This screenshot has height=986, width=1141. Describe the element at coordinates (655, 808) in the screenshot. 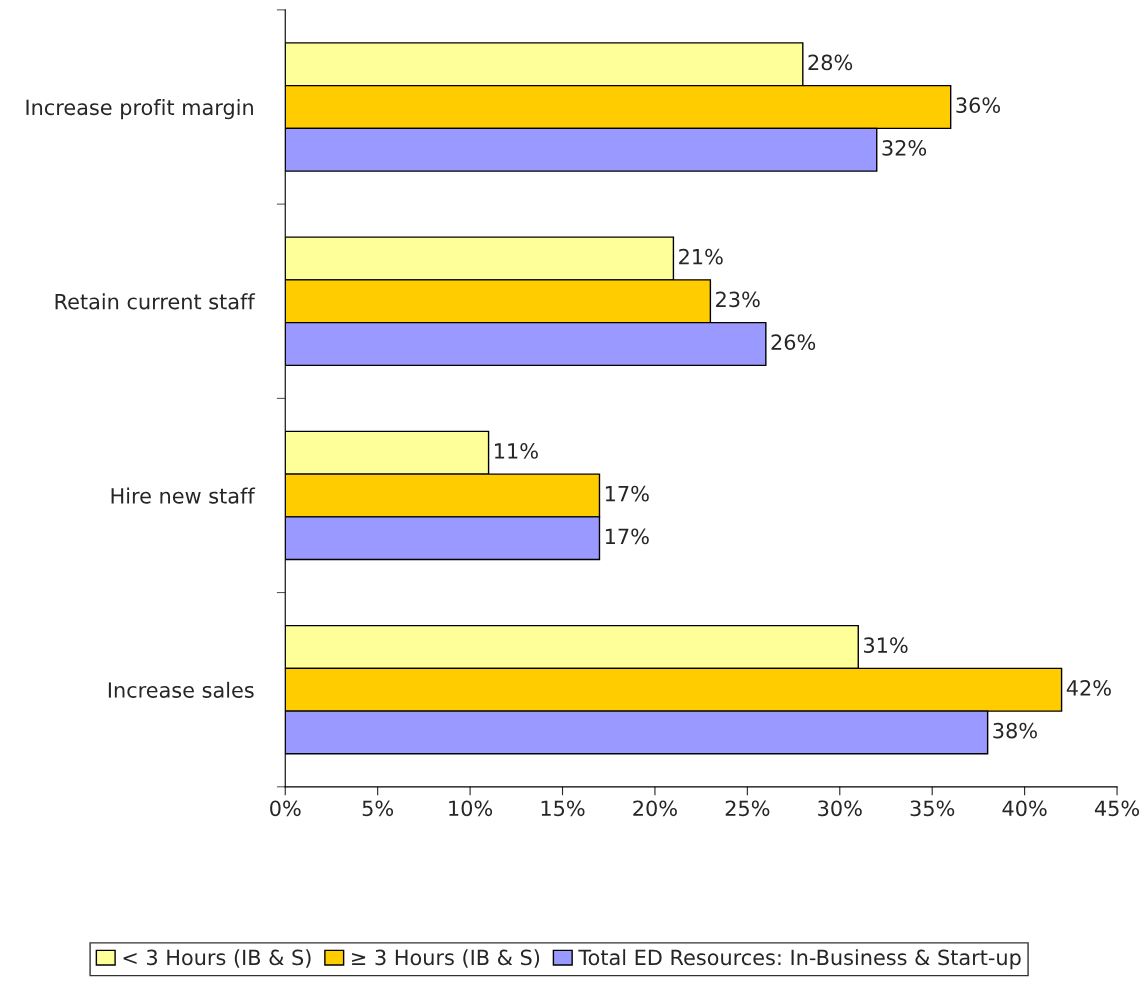

I see `x-tick-label: 20%` at that location.